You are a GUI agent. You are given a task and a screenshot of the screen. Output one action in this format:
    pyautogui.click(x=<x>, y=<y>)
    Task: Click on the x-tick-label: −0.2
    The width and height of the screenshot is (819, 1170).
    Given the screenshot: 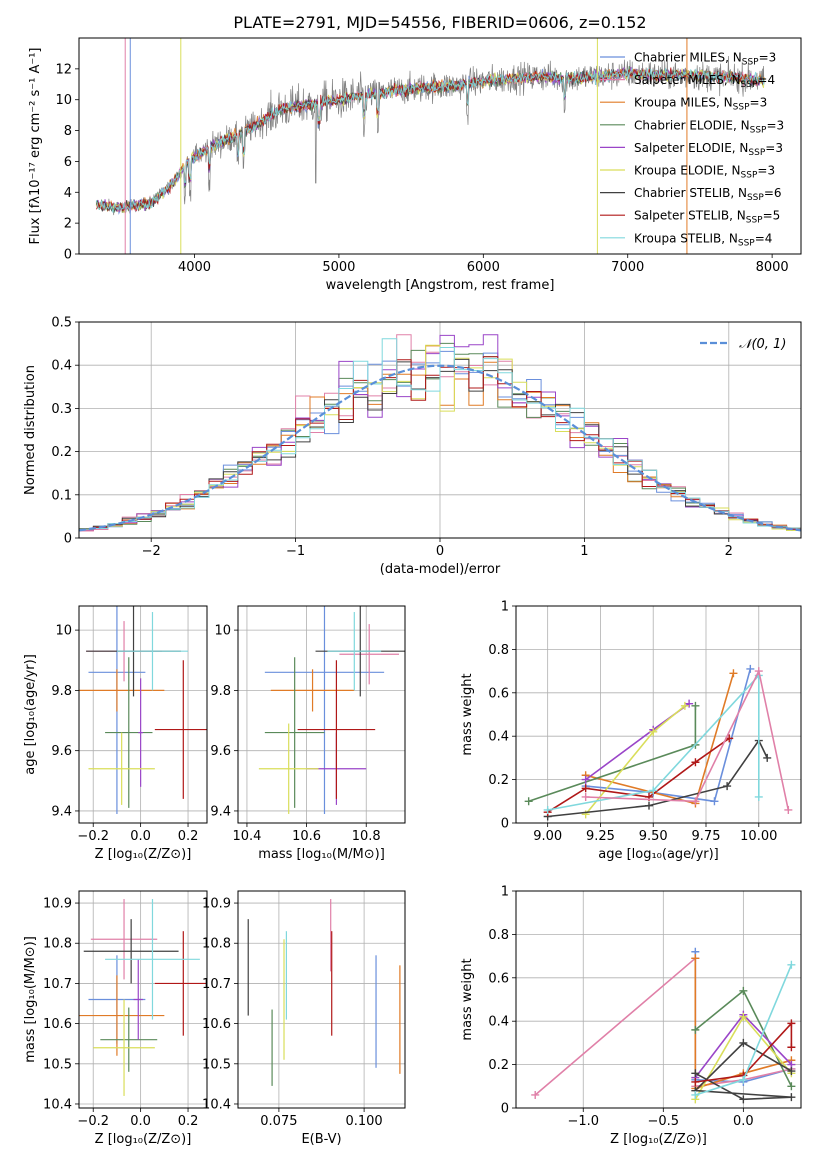 What is the action you would take?
    pyautogui.click(x=93, y=836)
    